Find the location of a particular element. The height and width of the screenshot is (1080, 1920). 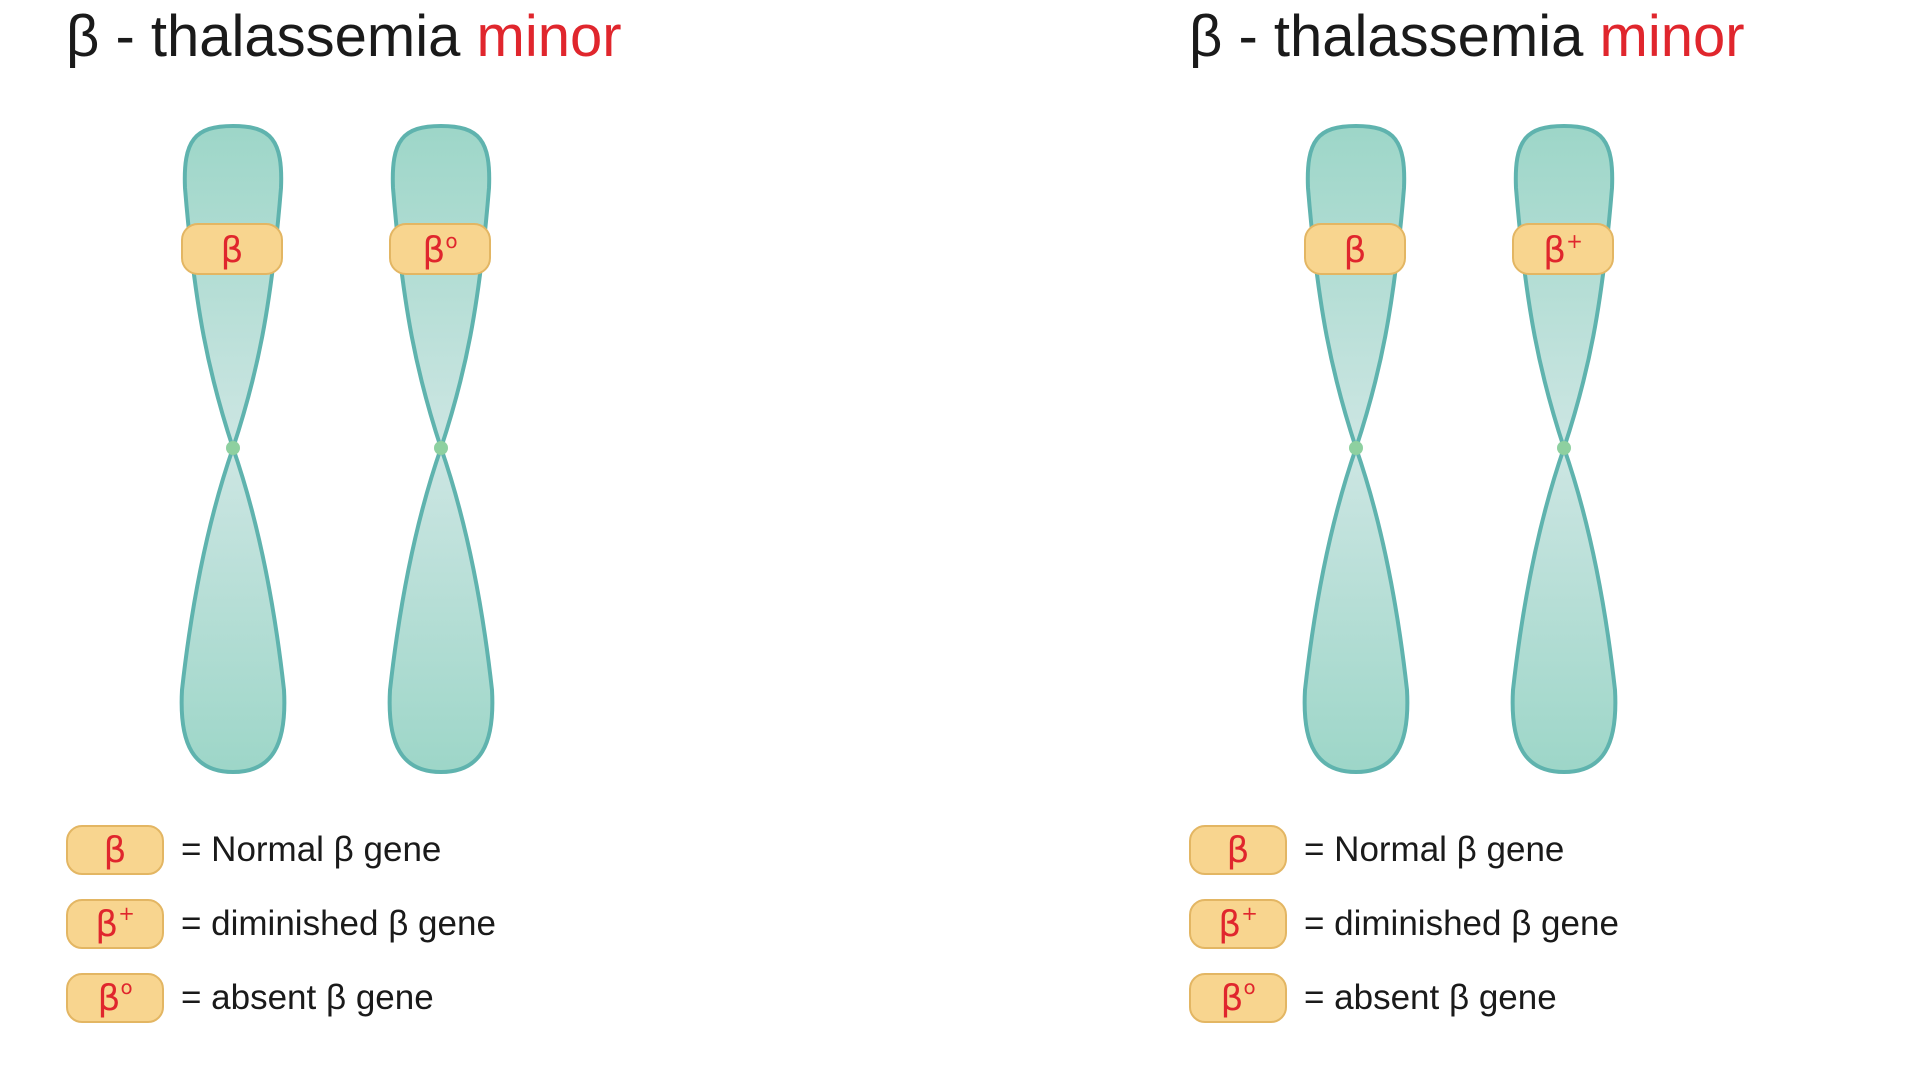

chromosome-mutant: β+ is located at coordinates (1564, 449).